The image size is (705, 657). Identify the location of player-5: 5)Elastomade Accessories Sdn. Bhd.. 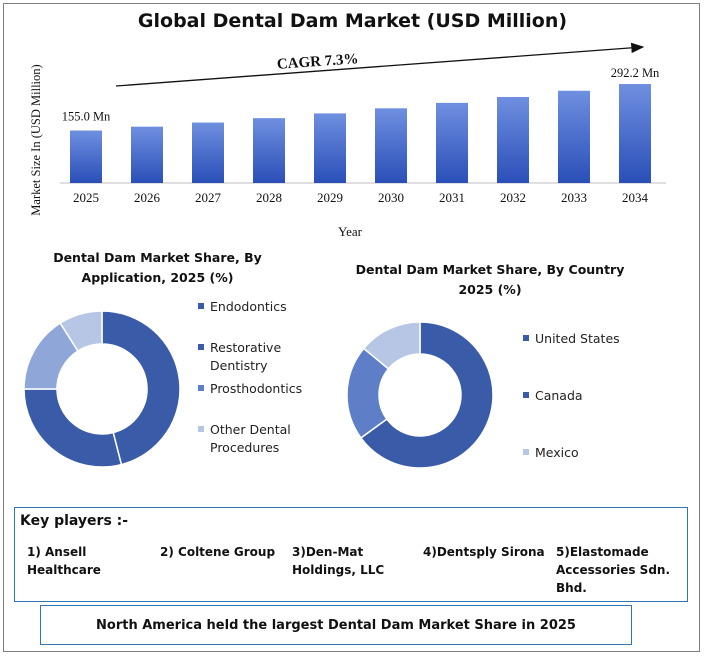
(613, 570).